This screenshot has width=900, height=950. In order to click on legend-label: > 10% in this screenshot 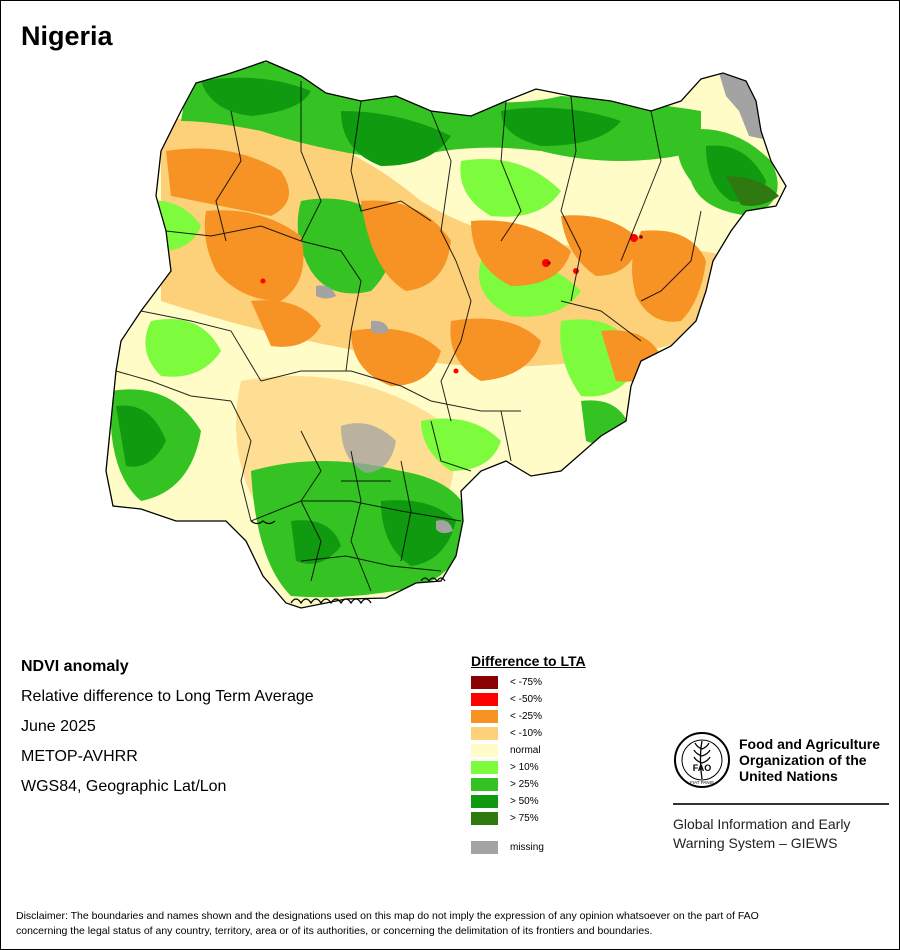, I will do `click(524, 767)`.